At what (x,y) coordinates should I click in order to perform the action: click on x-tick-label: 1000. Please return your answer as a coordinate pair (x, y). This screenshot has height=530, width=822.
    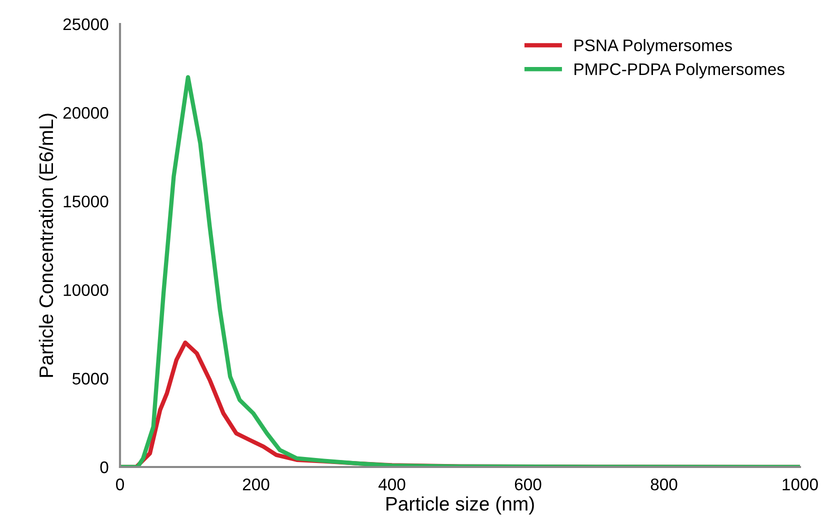
    Looking at the image, I should click on (800, 484).